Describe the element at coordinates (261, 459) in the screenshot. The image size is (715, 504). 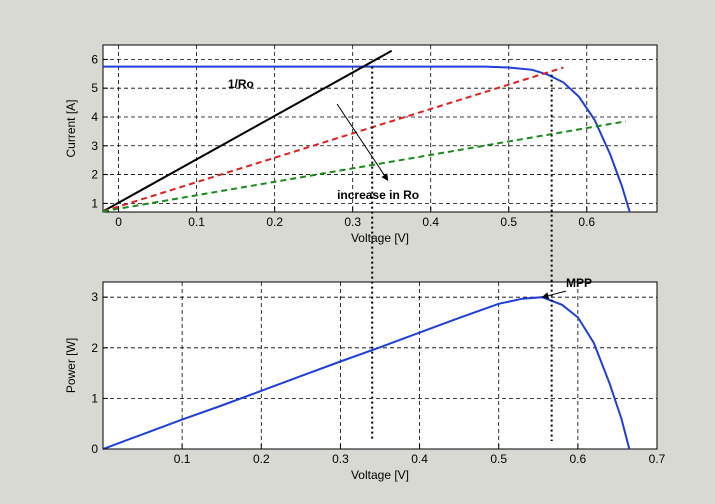
I see `pv-x-tick-label: 0.2` at that location.